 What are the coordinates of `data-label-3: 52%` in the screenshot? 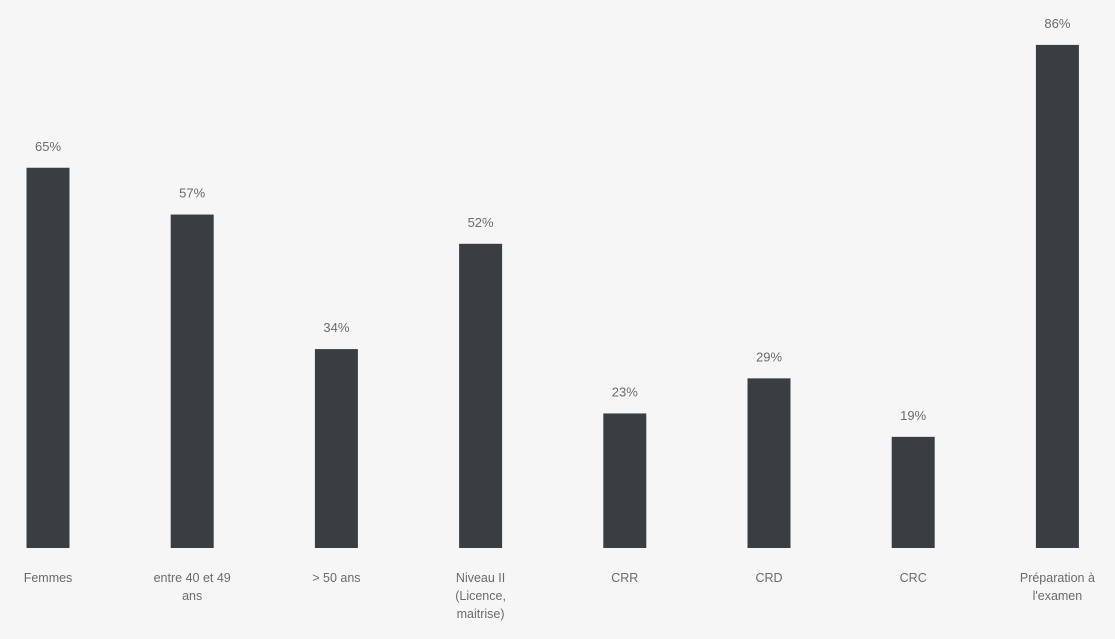 It's located at (481, 222).